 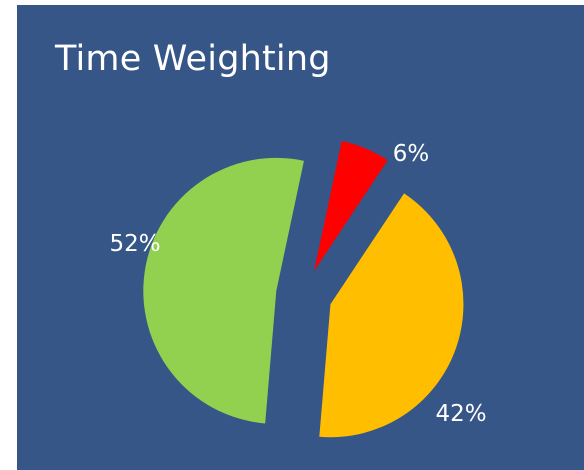 I want to click on slice-label-52: 52%, so click(x=134, y=244).